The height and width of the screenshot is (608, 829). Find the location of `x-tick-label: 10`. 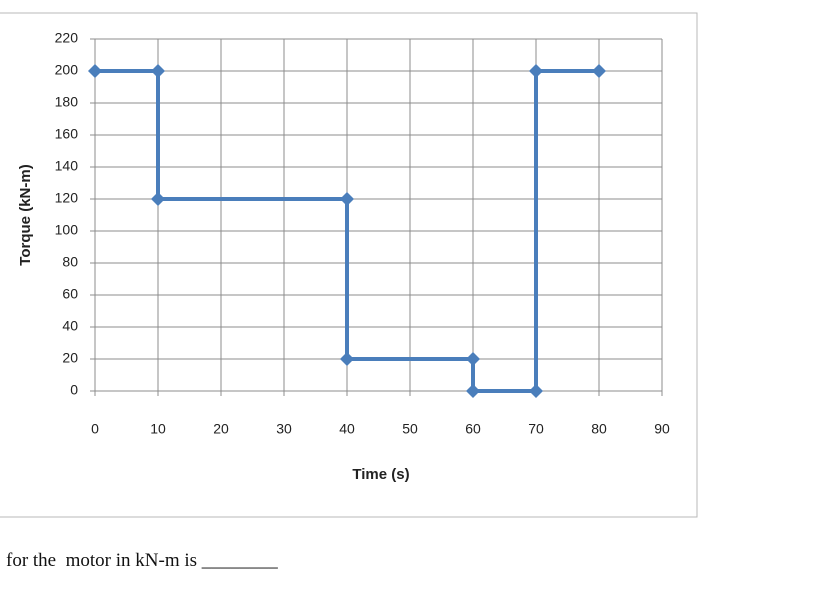

x-tick-label: 10 is located at coordinates (158, 429).